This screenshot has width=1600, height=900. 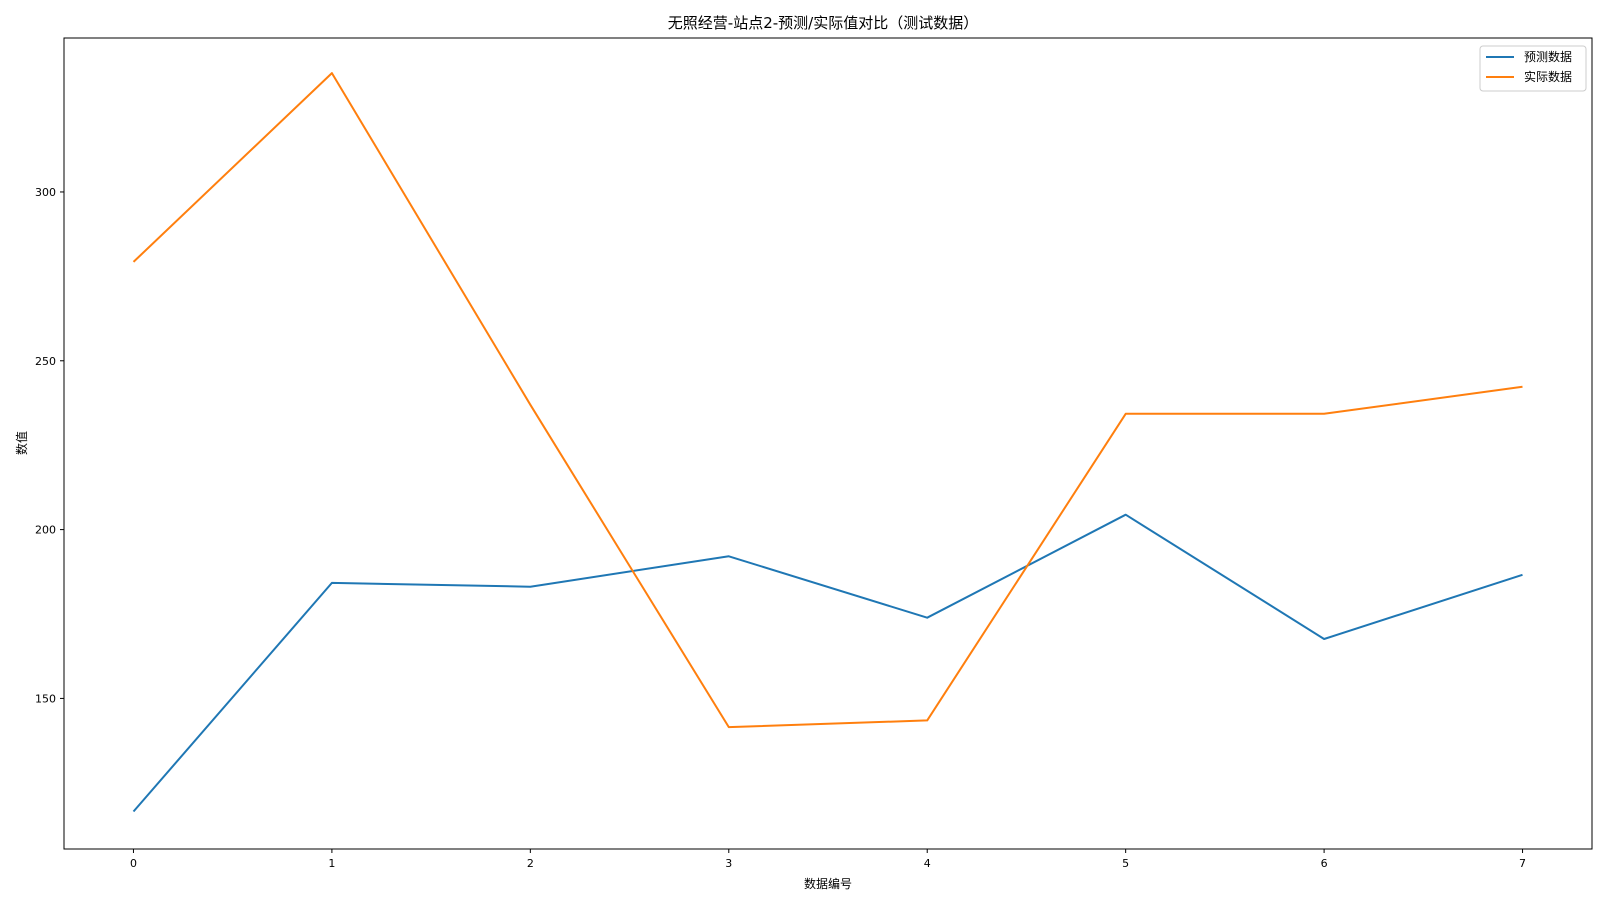 I want to click on x-tick-label: 5, so click(x=1125, y=863).